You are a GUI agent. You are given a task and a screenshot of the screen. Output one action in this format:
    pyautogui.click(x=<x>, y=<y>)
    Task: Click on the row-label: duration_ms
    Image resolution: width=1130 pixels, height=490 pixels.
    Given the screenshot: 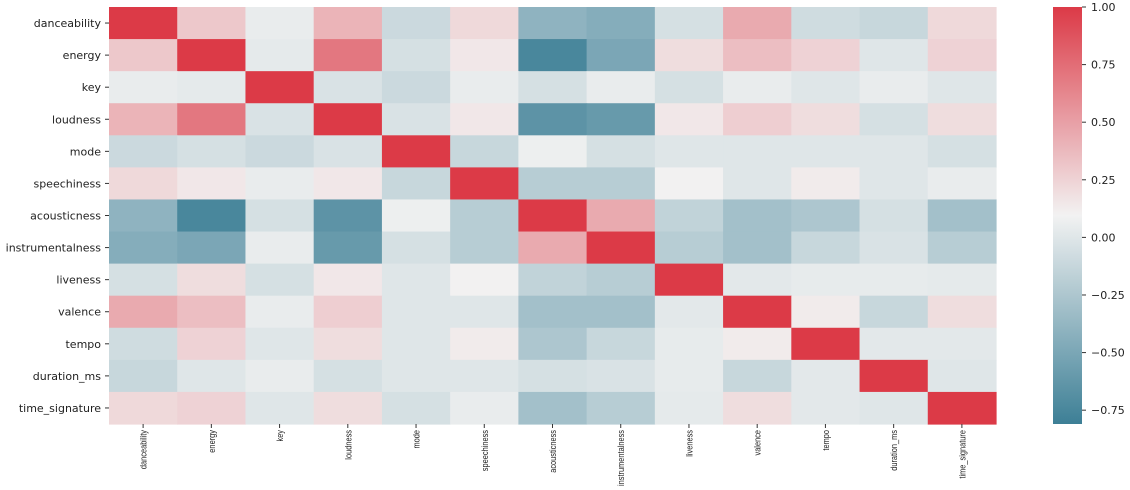 What is the action you would take?
    pyautogui.click(x=67, y=376)
    